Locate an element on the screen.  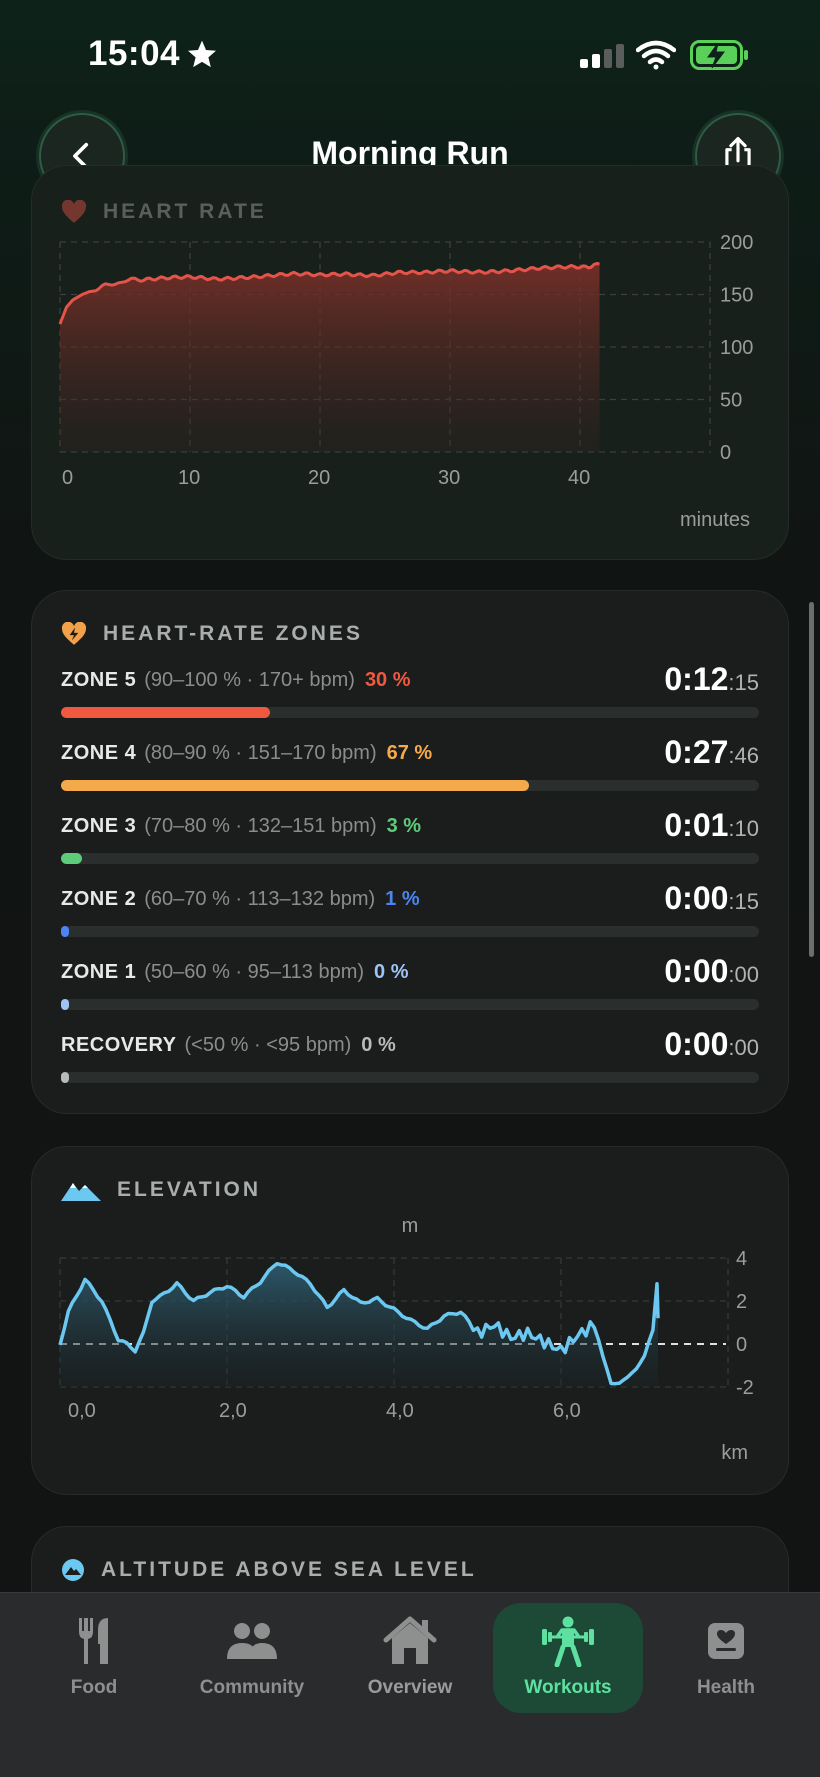
tab-overview-label: Overview is located at coordinates (410, 1687).